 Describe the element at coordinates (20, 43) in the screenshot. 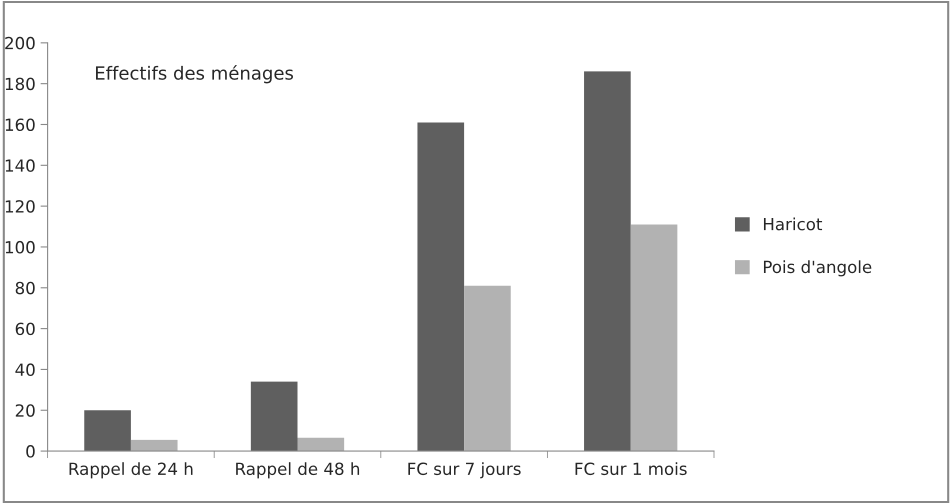

I see `y-tick-label: 200` at that location.